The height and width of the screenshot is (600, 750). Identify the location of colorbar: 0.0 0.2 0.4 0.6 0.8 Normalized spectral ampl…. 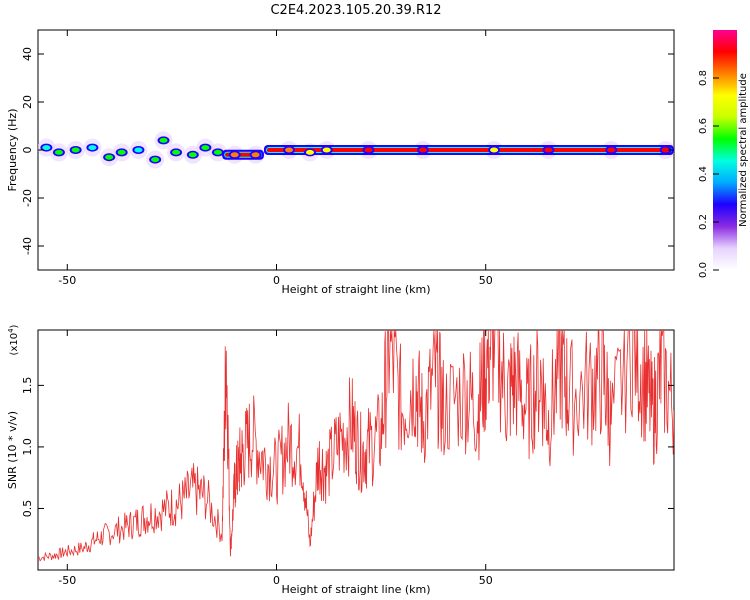
(723, 154).